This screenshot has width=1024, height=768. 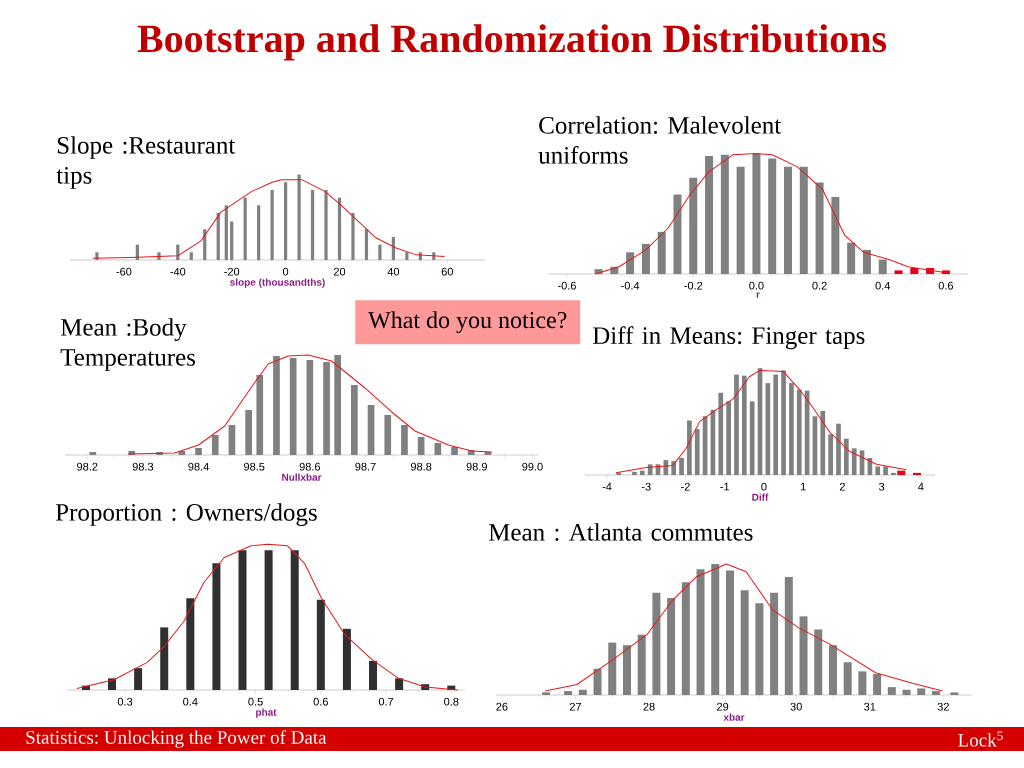 I want to click on chart-title: Mean :Body Temperatures, so click(x=128, y=344).